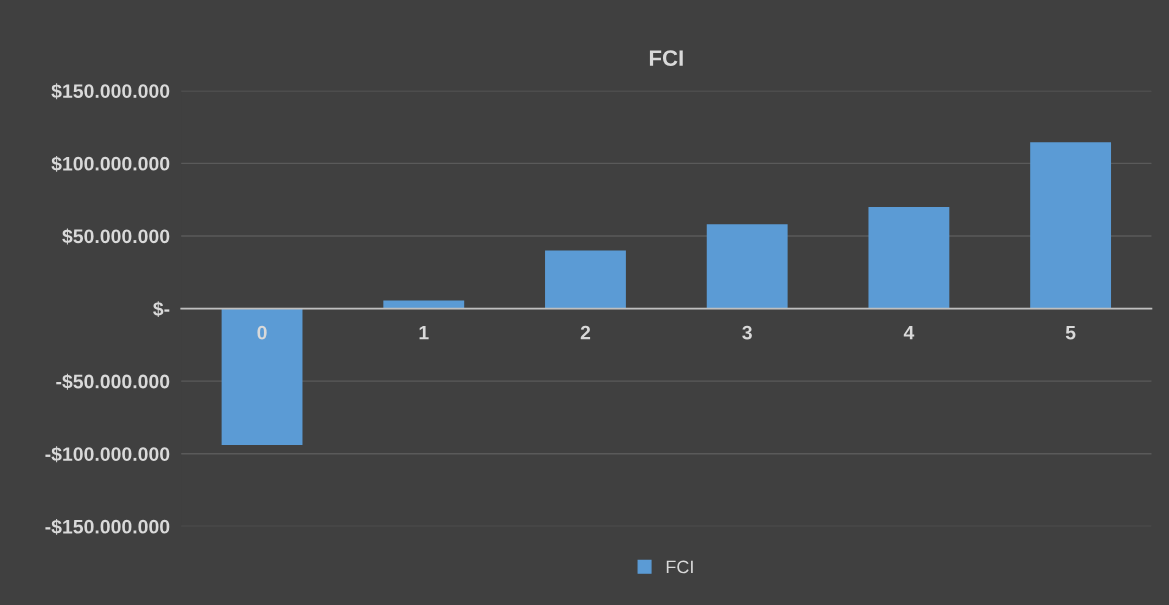  What do you see at coordinates (107, 526) in the screenshot?
I see `y-tick-label: -$150.000.000` at bounding box center [107, 526].